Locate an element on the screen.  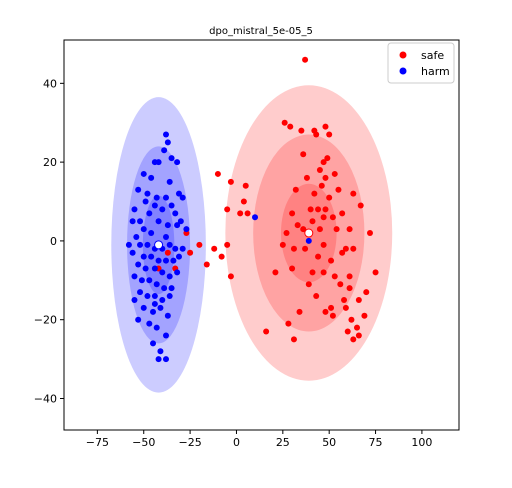
legend-safe-label: safe is located at coordinates (432, 55).